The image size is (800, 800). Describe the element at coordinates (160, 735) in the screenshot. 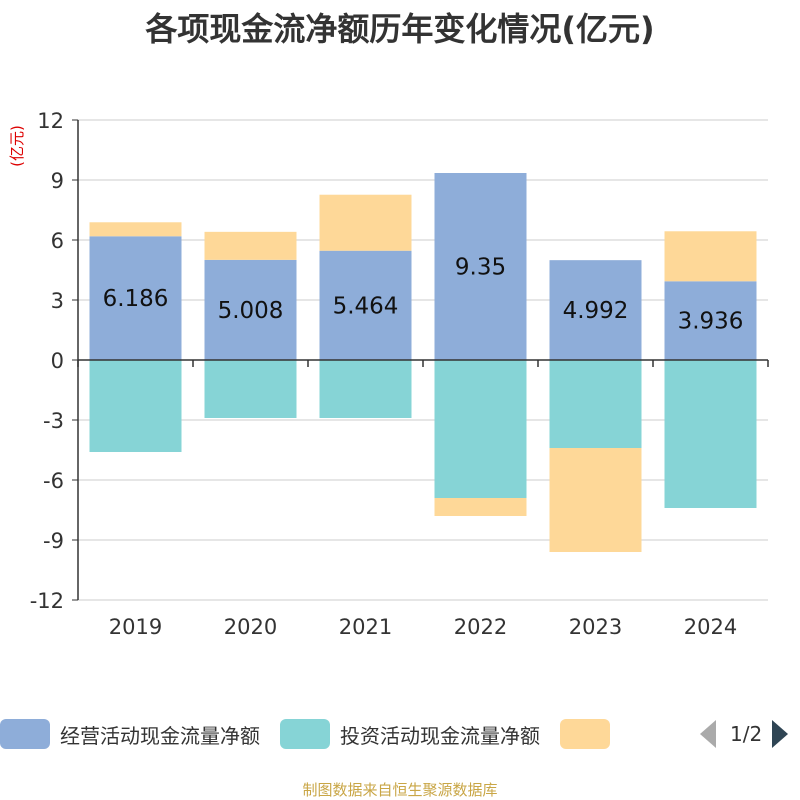

I see `legend-label-operating: 经营活动现金流量净额` at that location.